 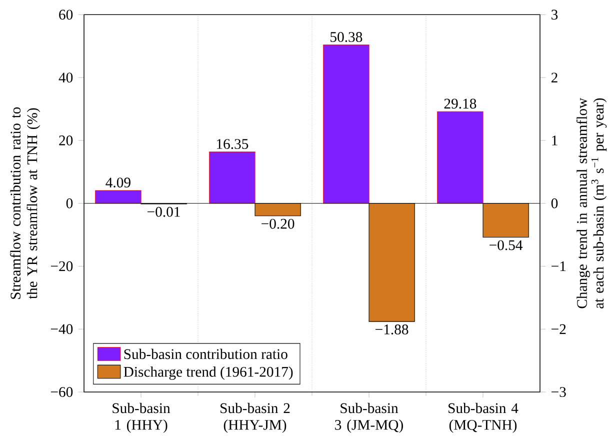 I want to click on y-tick-label: −60, so click(x=61, y=392).